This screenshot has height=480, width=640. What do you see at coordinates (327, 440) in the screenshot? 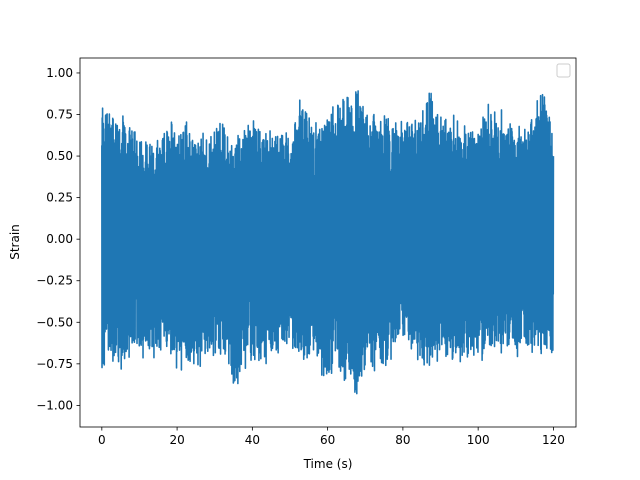
I see `x-tick-label: 60` at bounding box center [327, 440].